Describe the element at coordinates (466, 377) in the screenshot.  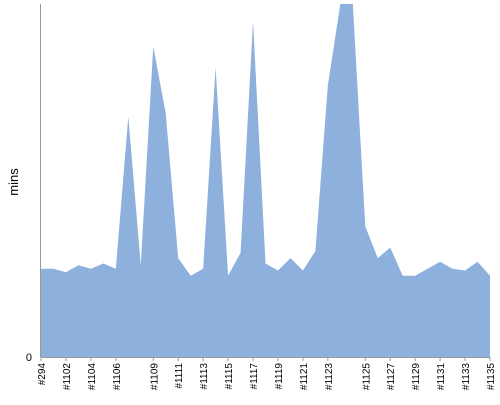
I see `x-tick-label: #1133` at that location.